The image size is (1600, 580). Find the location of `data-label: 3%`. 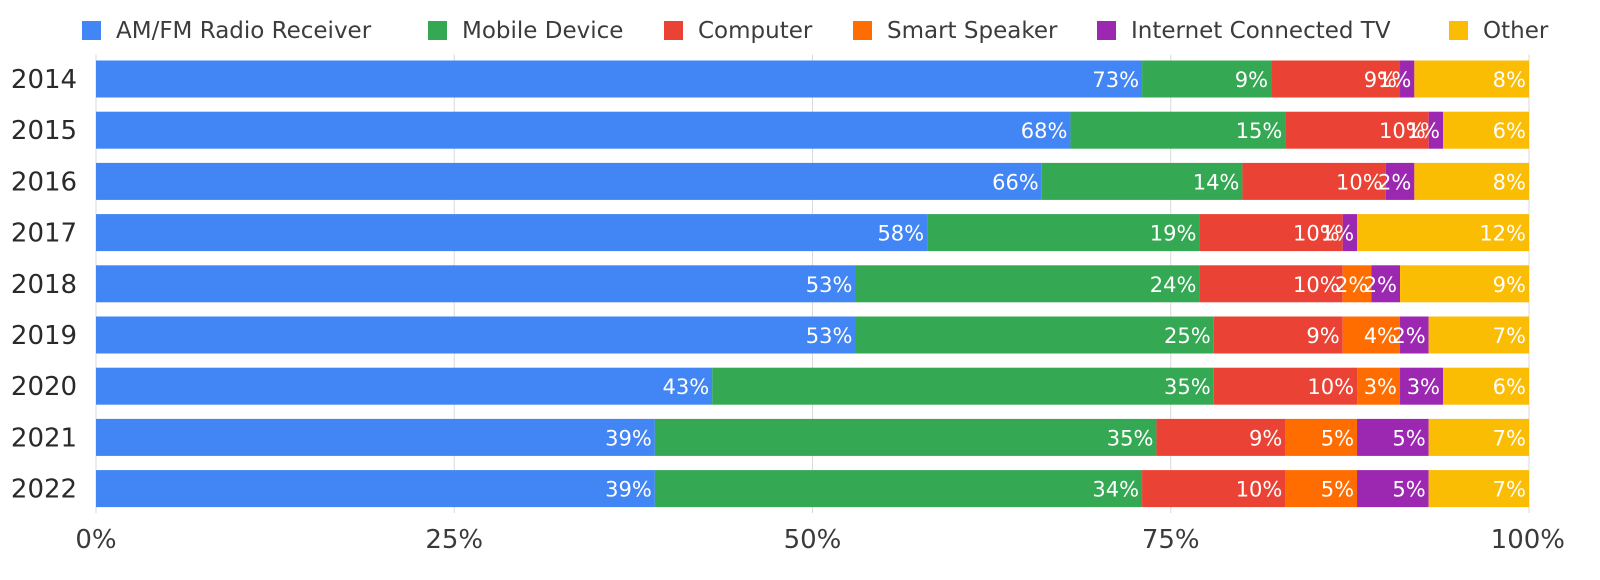

data-label: 3% is located at coordinates (1423, 387).